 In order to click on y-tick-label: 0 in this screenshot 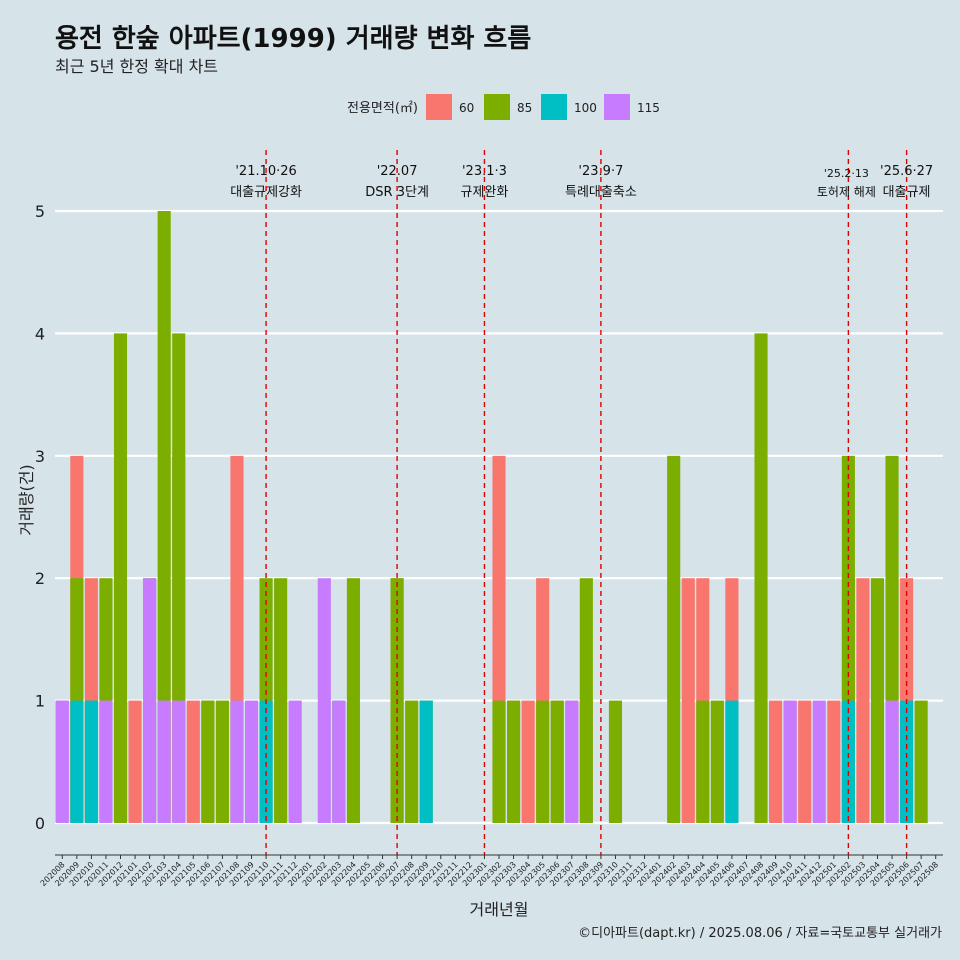, I will do `click(40, 823)`.